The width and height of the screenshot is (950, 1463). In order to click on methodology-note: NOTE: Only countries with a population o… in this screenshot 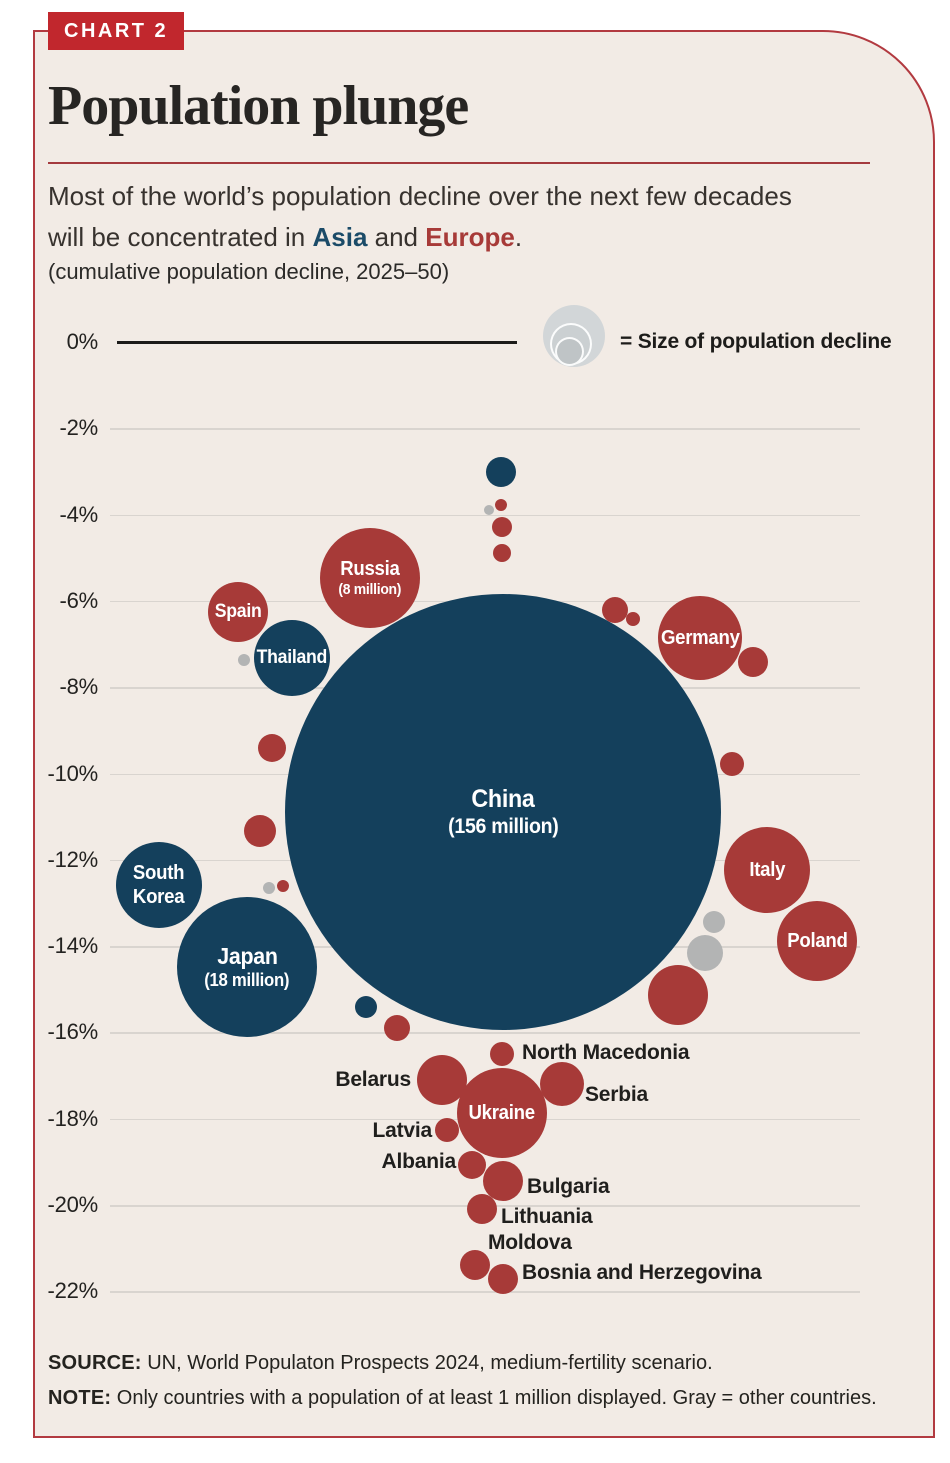, I will do `click(468, 1398)`.